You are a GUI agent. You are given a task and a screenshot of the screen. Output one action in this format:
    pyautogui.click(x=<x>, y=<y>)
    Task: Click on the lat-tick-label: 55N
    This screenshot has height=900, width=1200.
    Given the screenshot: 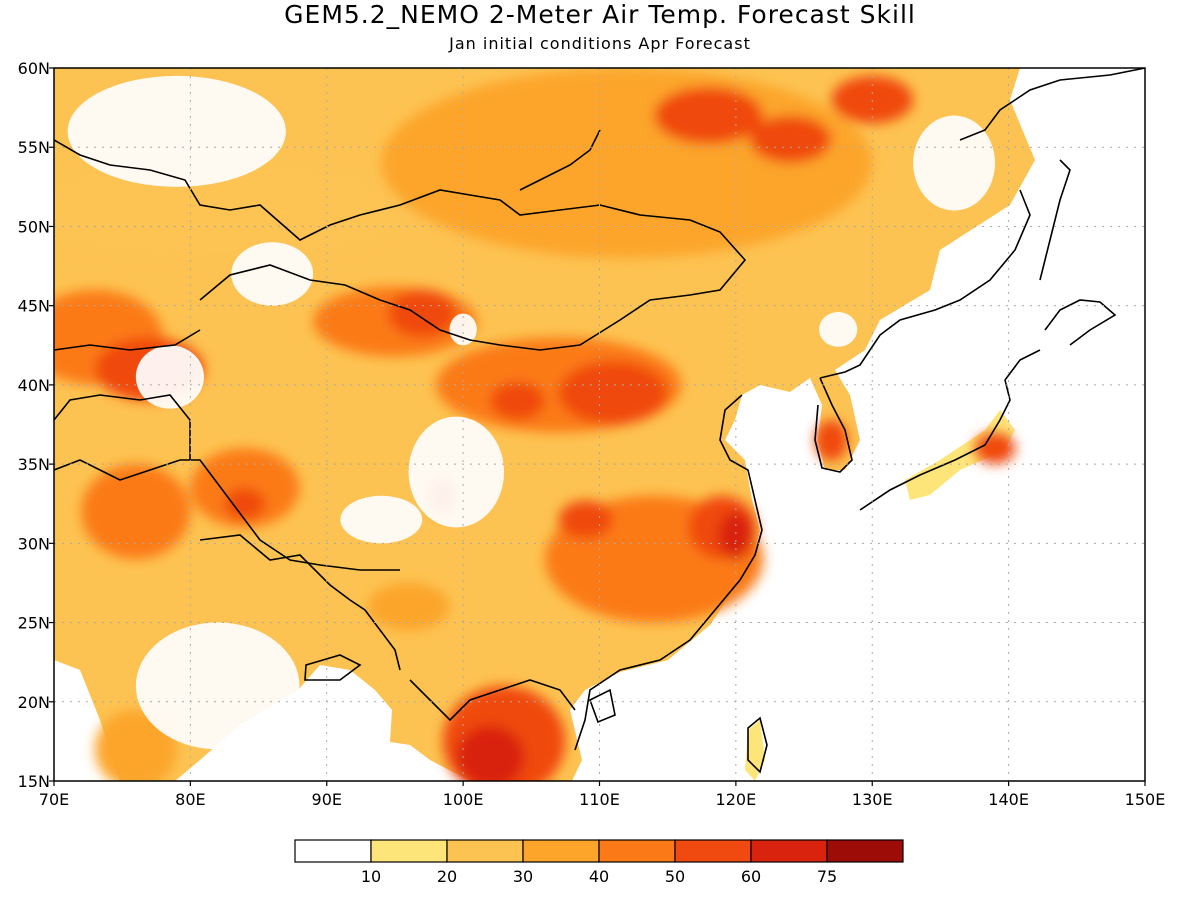 What is the action you would take?
    pyautogui.click(x=34, y=147)
    